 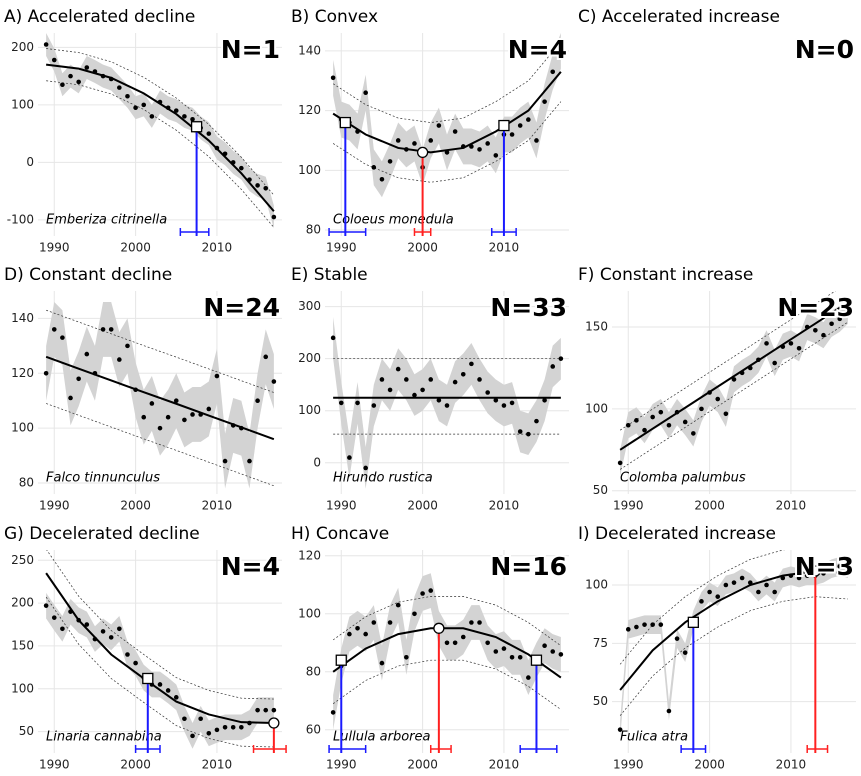 I want to click on panel-title: I) Decelerated increase, so click(x=677, y=534).